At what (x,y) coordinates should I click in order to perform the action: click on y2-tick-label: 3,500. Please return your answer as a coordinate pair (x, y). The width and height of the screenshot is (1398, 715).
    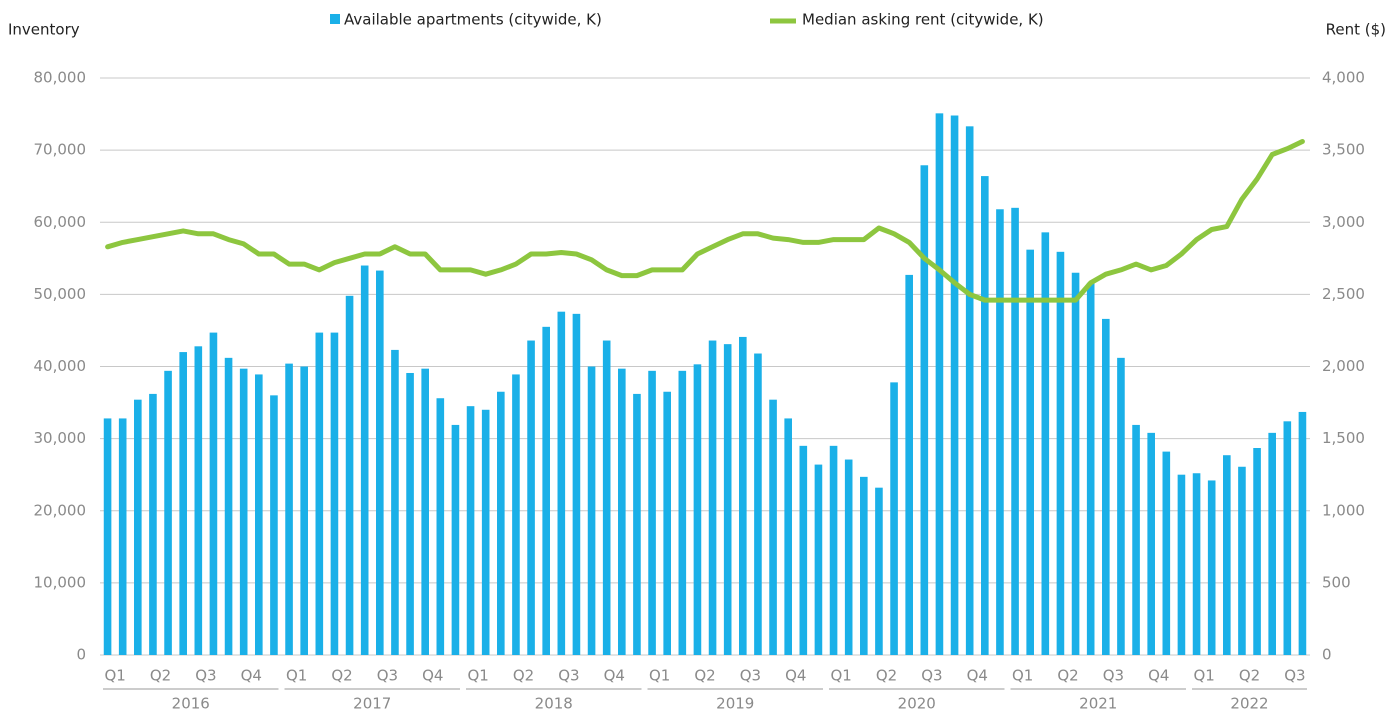
    Looking at the image, I should click on (1343, 150).